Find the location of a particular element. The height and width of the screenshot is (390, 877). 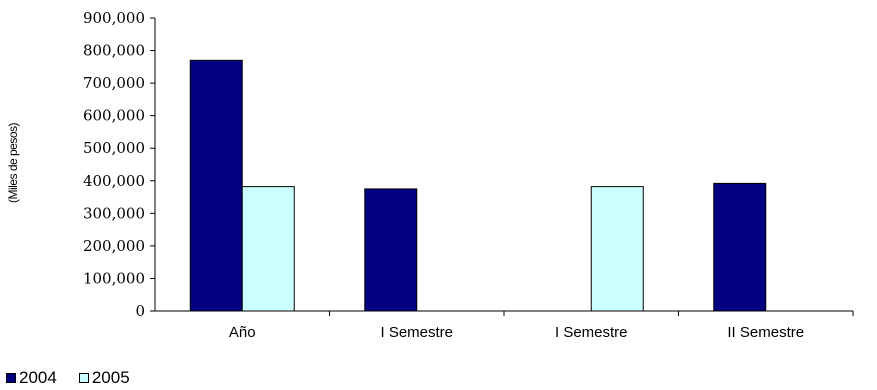

y-tick-label: 100,000 is located at coordinates (114, 278).